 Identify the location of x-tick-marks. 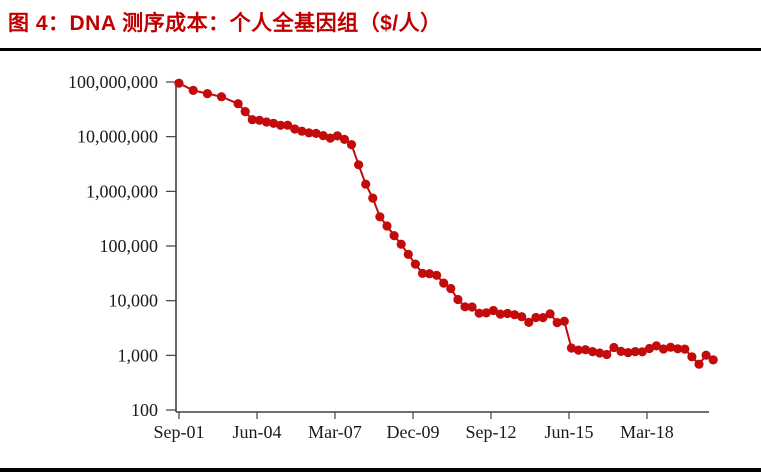
(413, 415).